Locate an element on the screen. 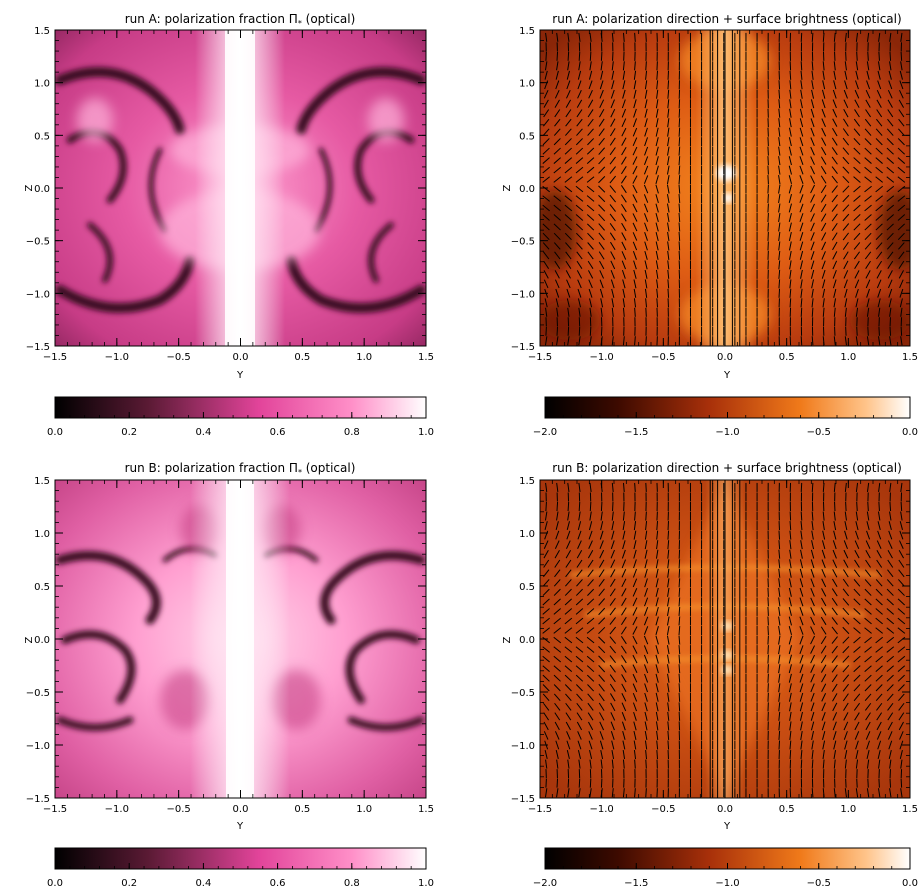  colorbar-tick-label: −0.5 is located at coordinates (819, 432).